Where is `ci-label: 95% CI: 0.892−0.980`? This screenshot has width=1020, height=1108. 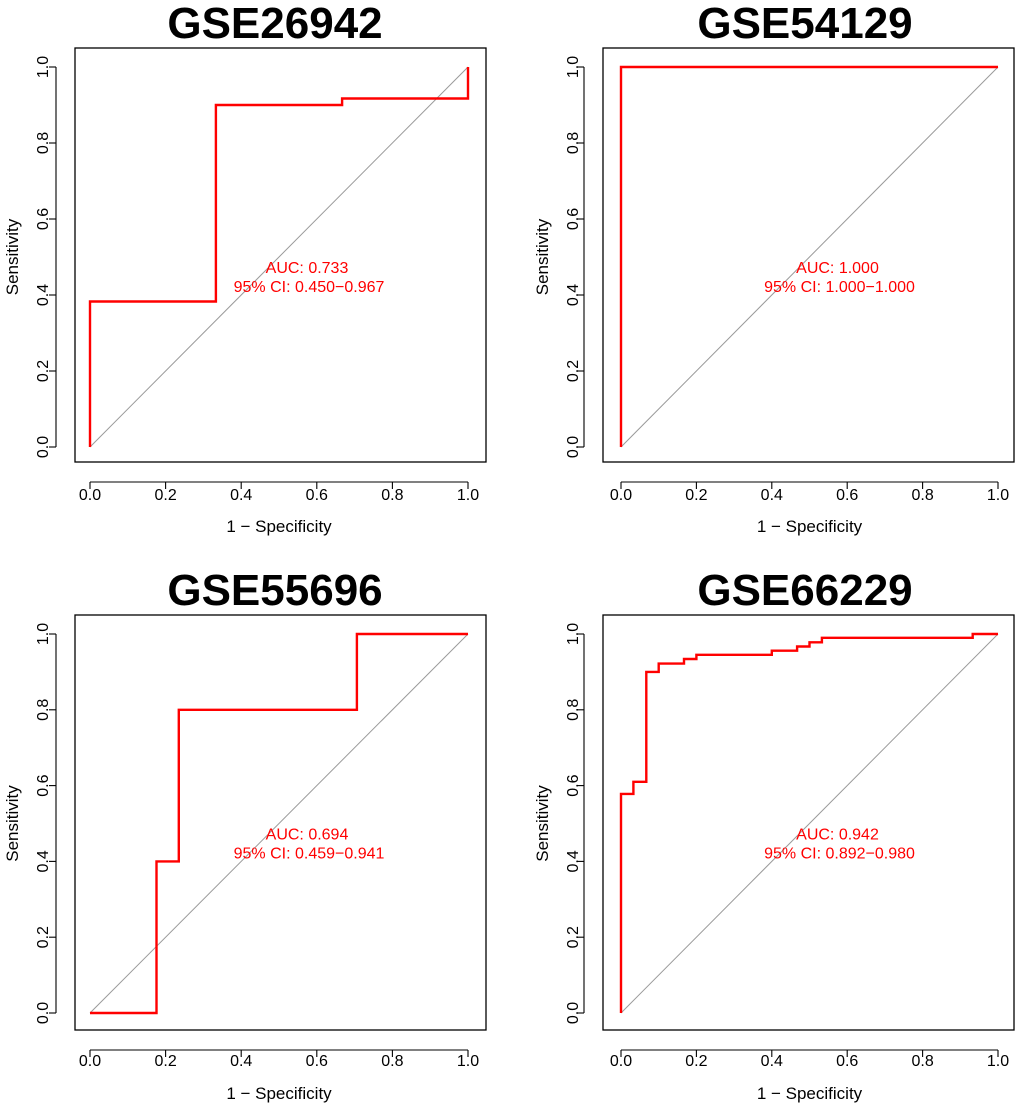
ci-label: 95% CI: 0.892−0.980 is located at coordinates (839, 854).